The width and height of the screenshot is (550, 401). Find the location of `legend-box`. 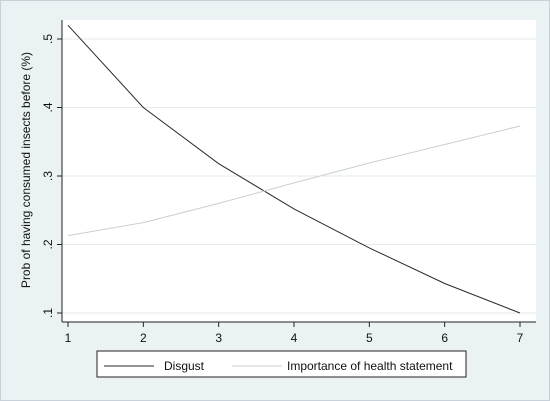

legend-box is located at coordinates (281, 364).